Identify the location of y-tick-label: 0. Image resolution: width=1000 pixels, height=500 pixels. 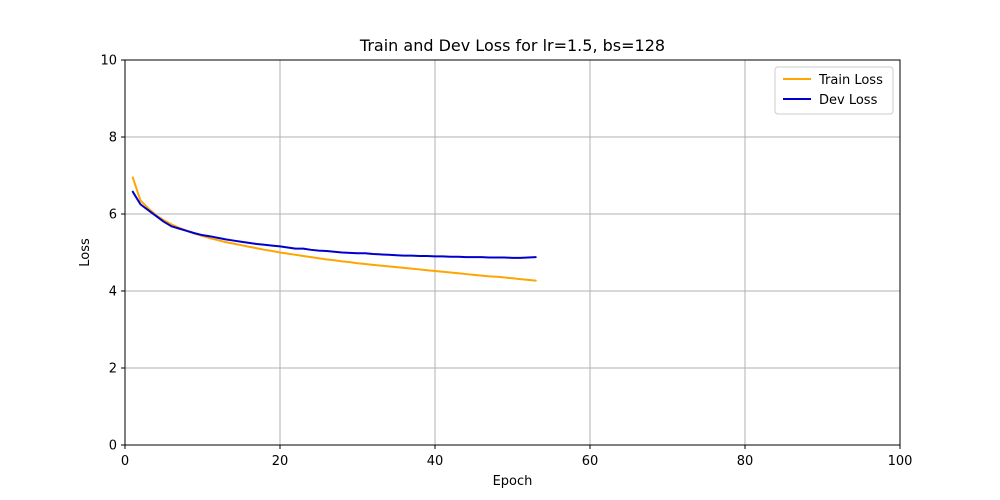
(113, 446).